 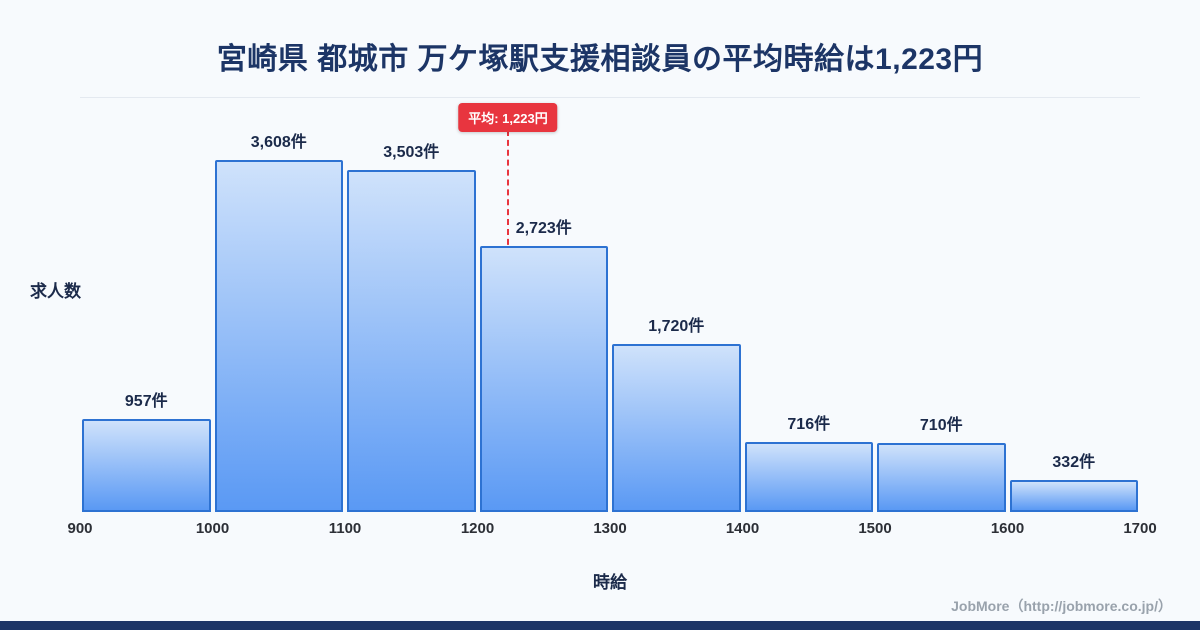 I want to click on page-title: 宮崎県 都城市 万ケ塚駅支援相談員の平均時給は1,223円, so click(x=600, y=59).